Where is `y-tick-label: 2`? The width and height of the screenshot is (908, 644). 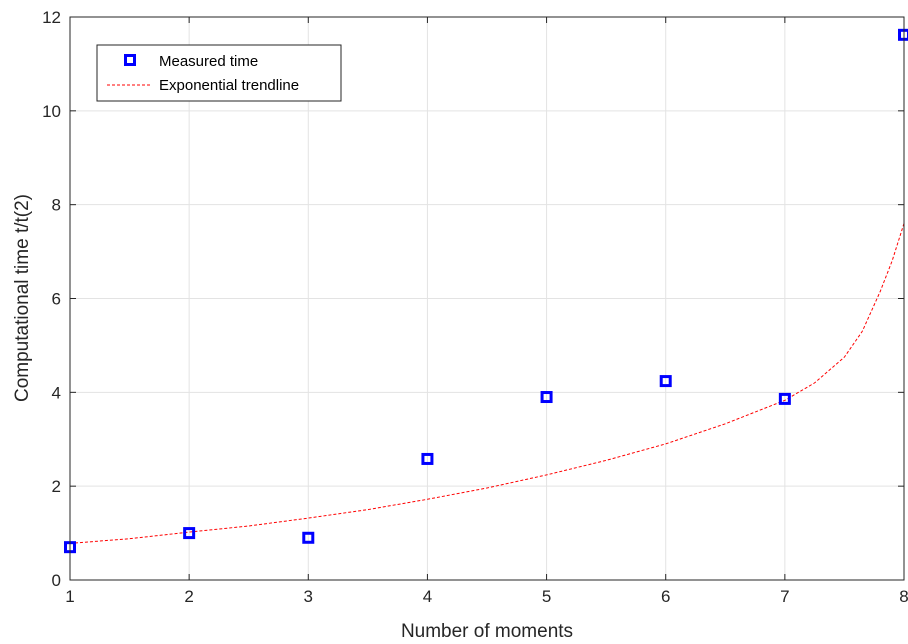
y-tick-label: 2 is located at coordinates (56, 486).